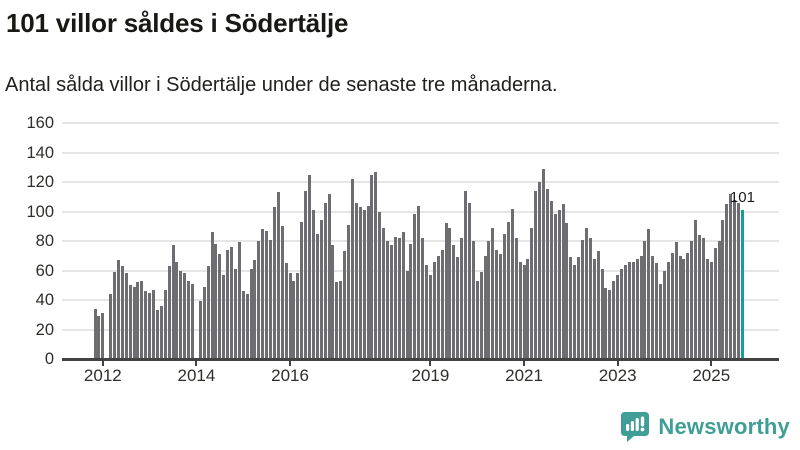 The image size is (800, 450). Describe the element at coordinates (711, 375) in the screenshot. I see `x-tick-label: 2025` at that location.